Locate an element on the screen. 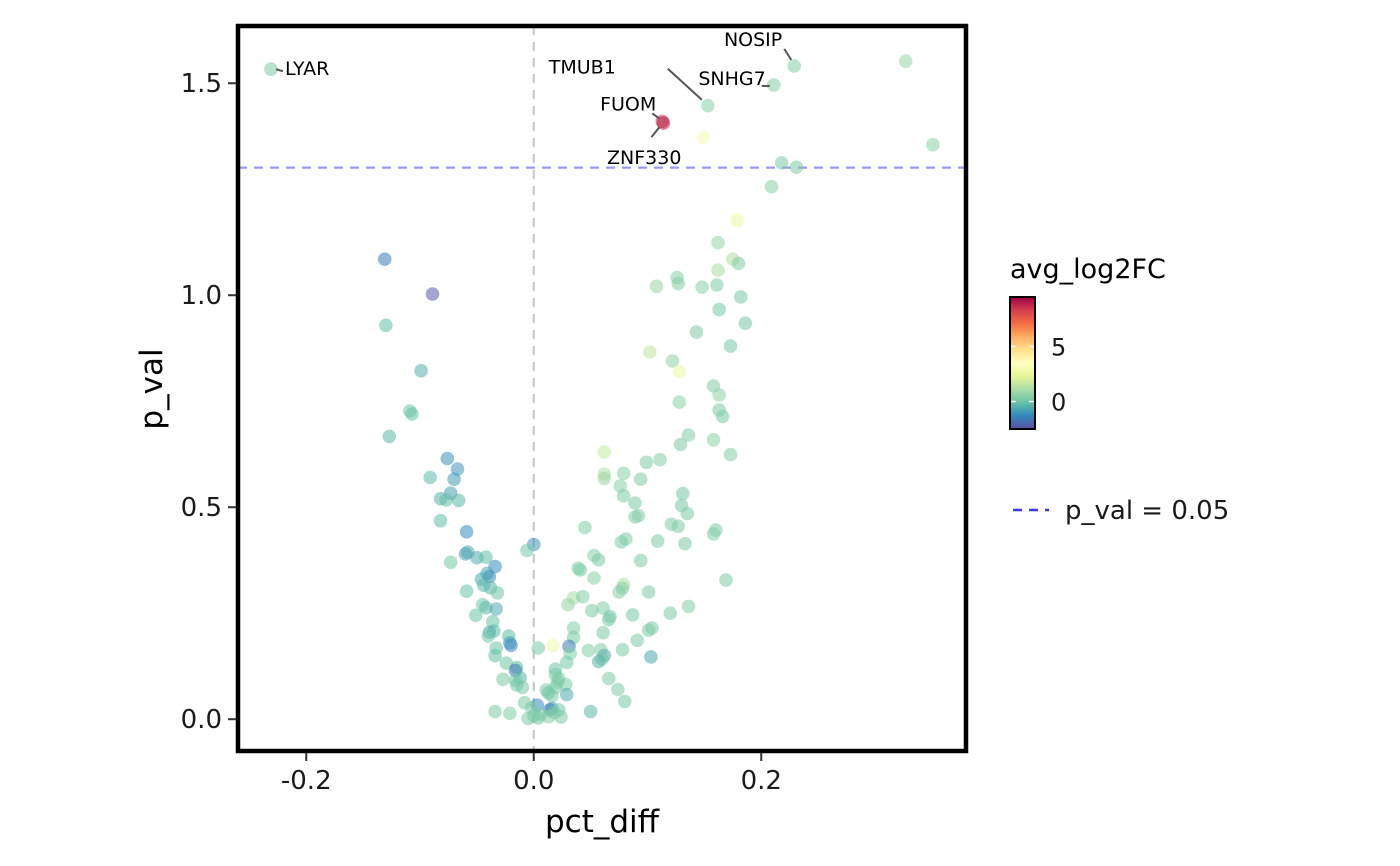 Image resolution: width=1400 pixels, height=866 pixels. line-legend-label: p_val = 0.05 is located at coordinates (1147, 511).